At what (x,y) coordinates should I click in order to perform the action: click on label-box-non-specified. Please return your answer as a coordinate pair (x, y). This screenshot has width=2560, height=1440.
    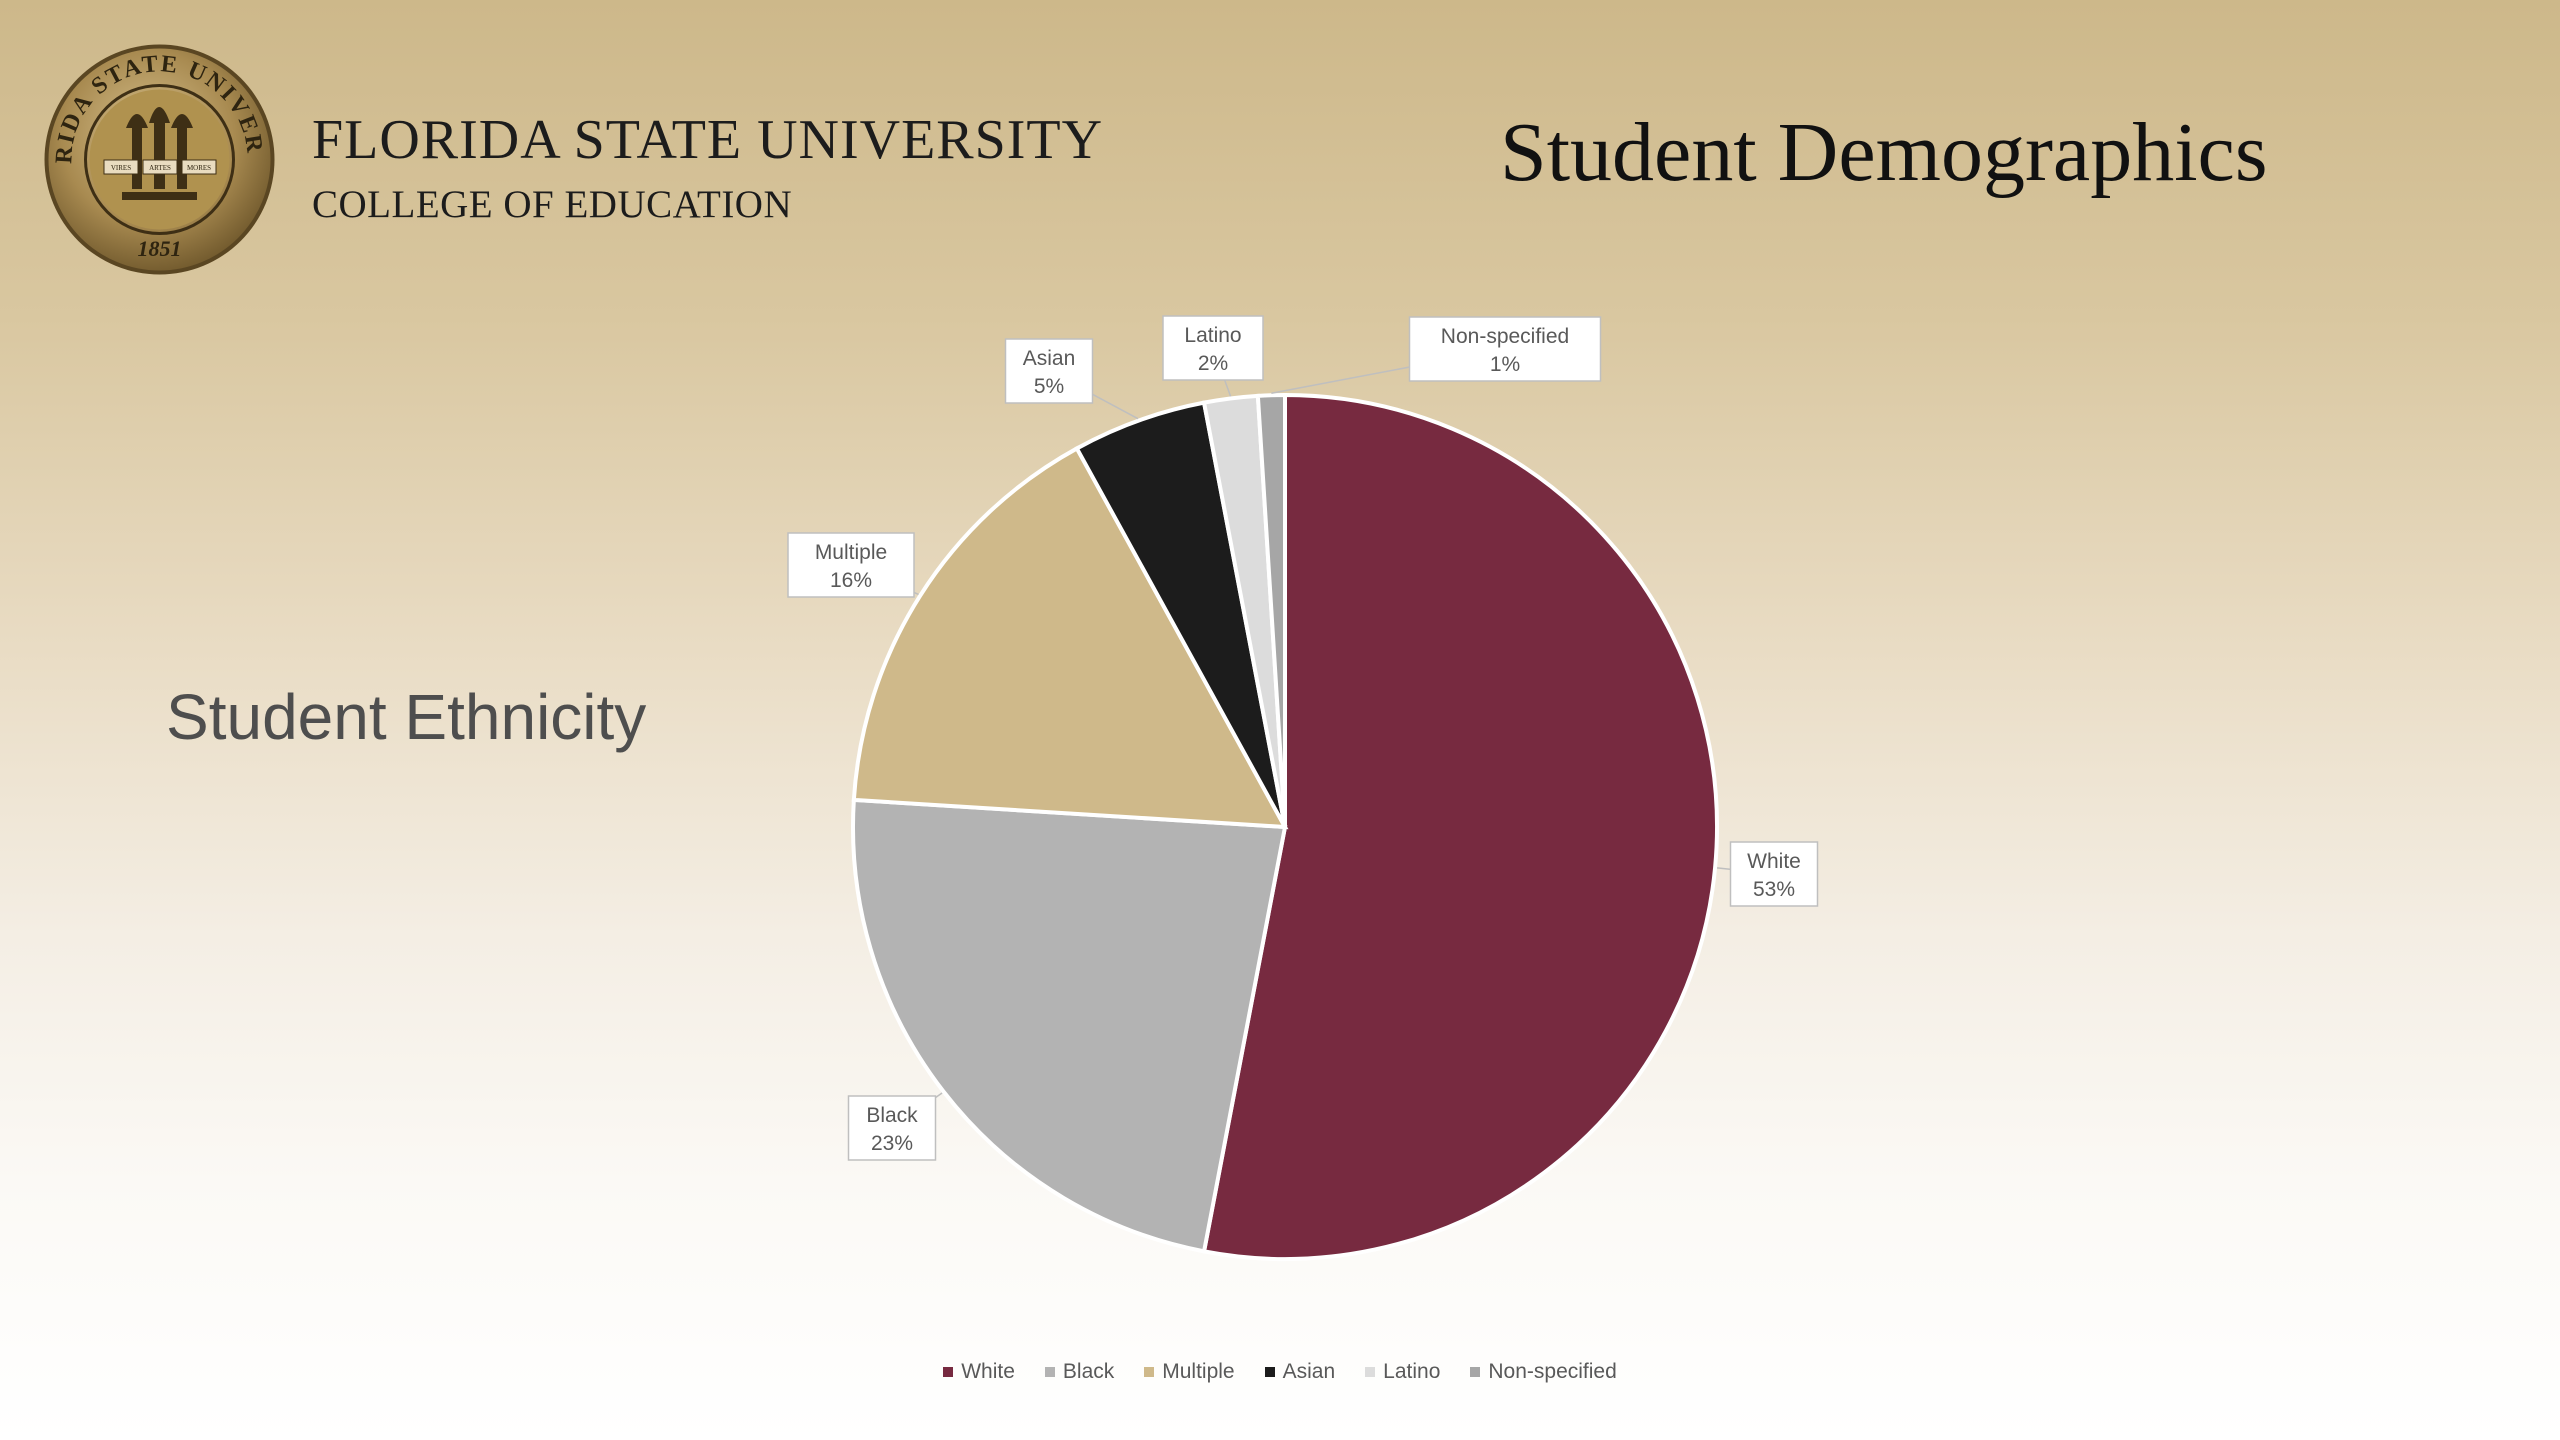
    Looking at the image, I should click on (1505, 349).